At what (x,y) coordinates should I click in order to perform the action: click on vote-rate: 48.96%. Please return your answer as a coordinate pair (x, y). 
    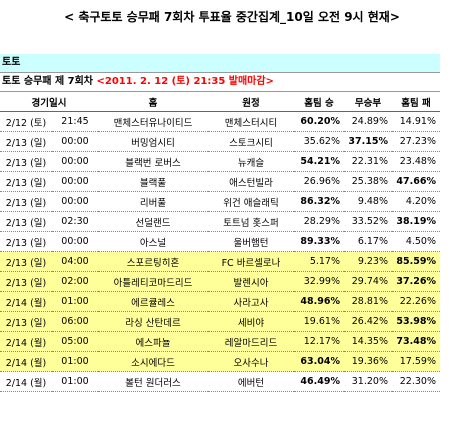
    Looking at the image, I should click on (319, 301).